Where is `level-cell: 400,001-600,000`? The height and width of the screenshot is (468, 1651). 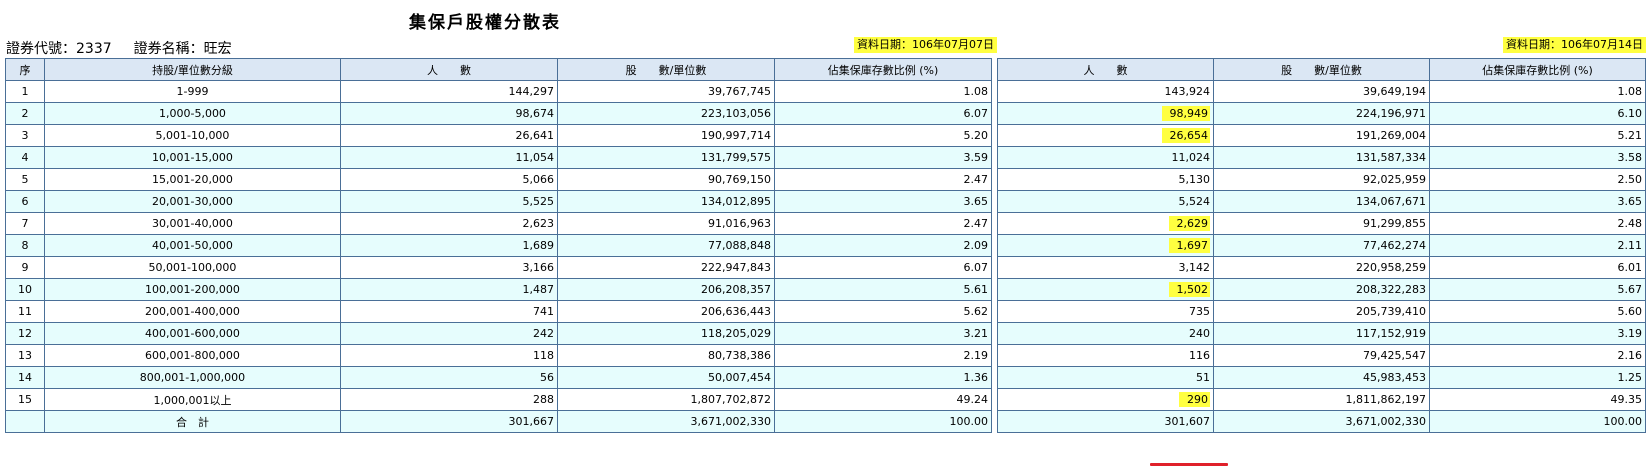 level-cell: 400,001-600,000 is located at coordinates (192, 333).